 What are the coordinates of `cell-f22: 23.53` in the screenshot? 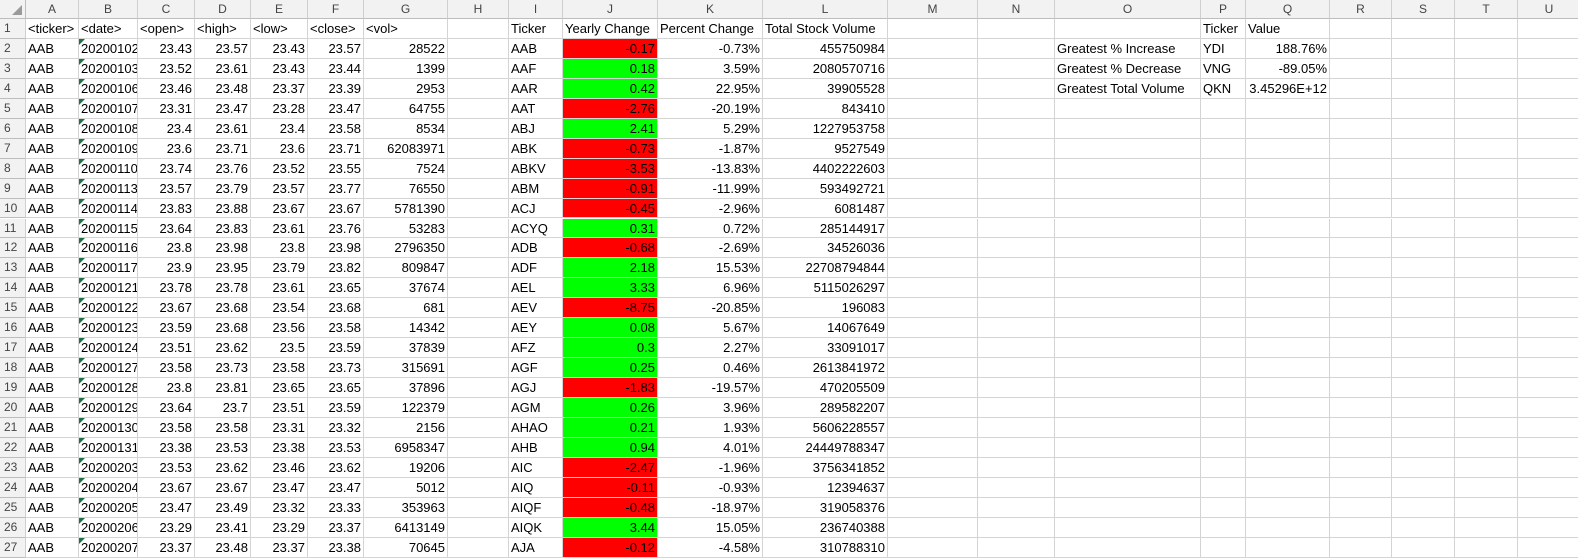 It's located at (336, 447).